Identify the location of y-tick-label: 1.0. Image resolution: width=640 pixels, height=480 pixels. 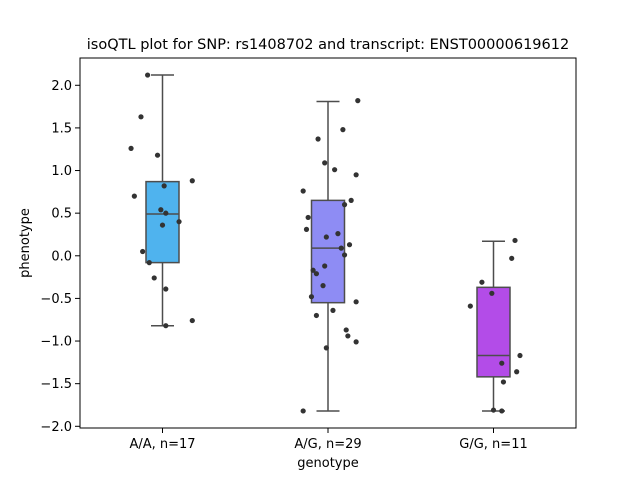
(61, 171).